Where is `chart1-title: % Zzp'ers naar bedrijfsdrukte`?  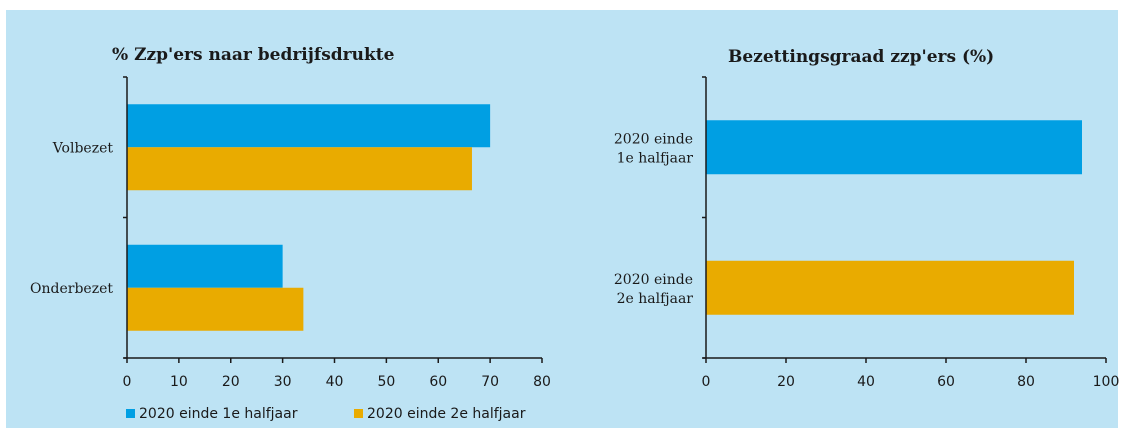
chart1-title: % Zzp'ers naar bedrijfsdrukte is located at coordinates (253, 55).